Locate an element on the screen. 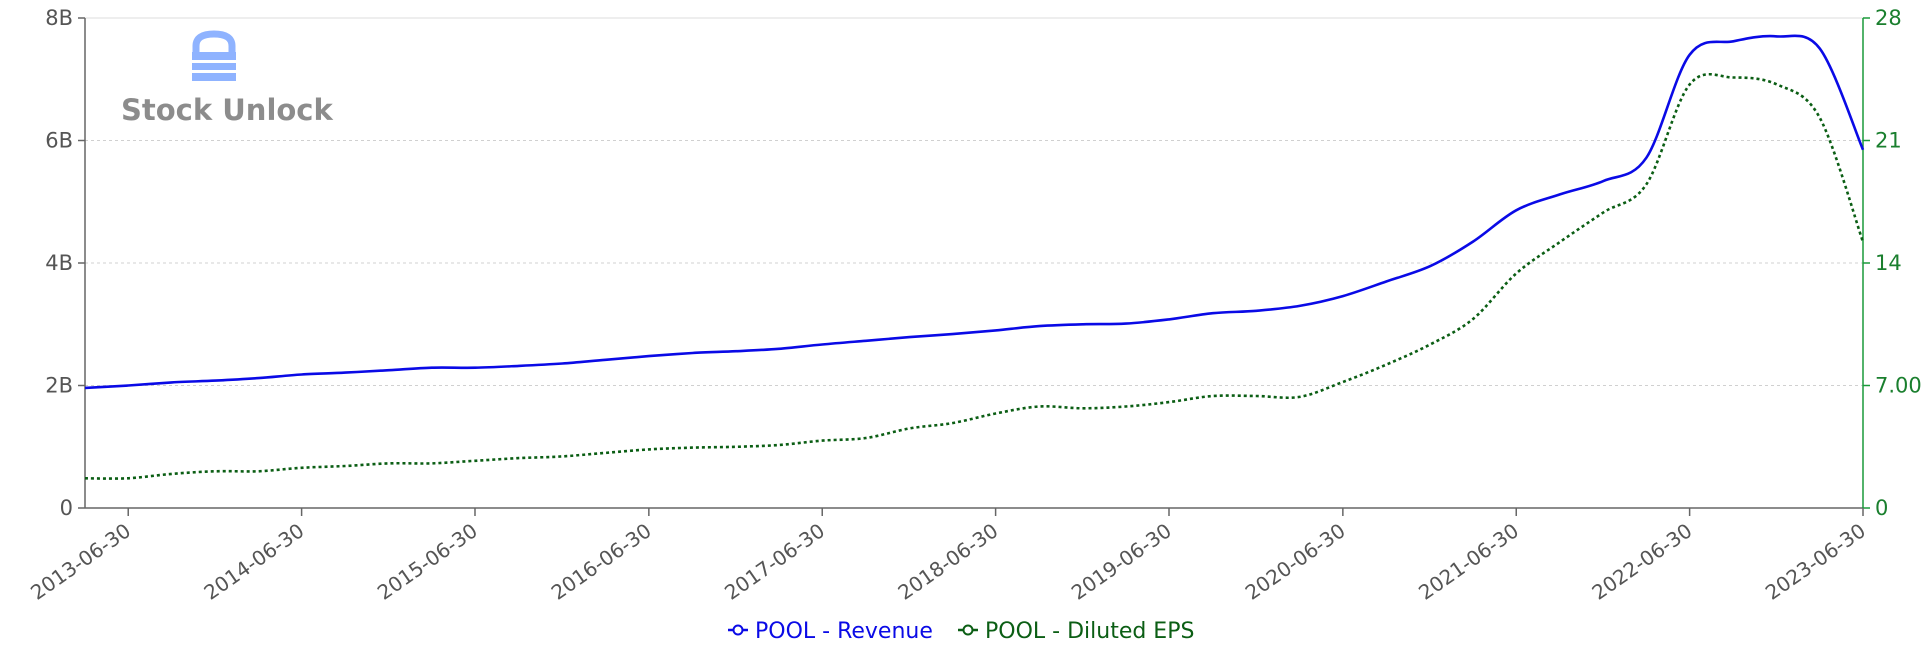  left-tick-label: 2B is located at coordinates (59, 386).